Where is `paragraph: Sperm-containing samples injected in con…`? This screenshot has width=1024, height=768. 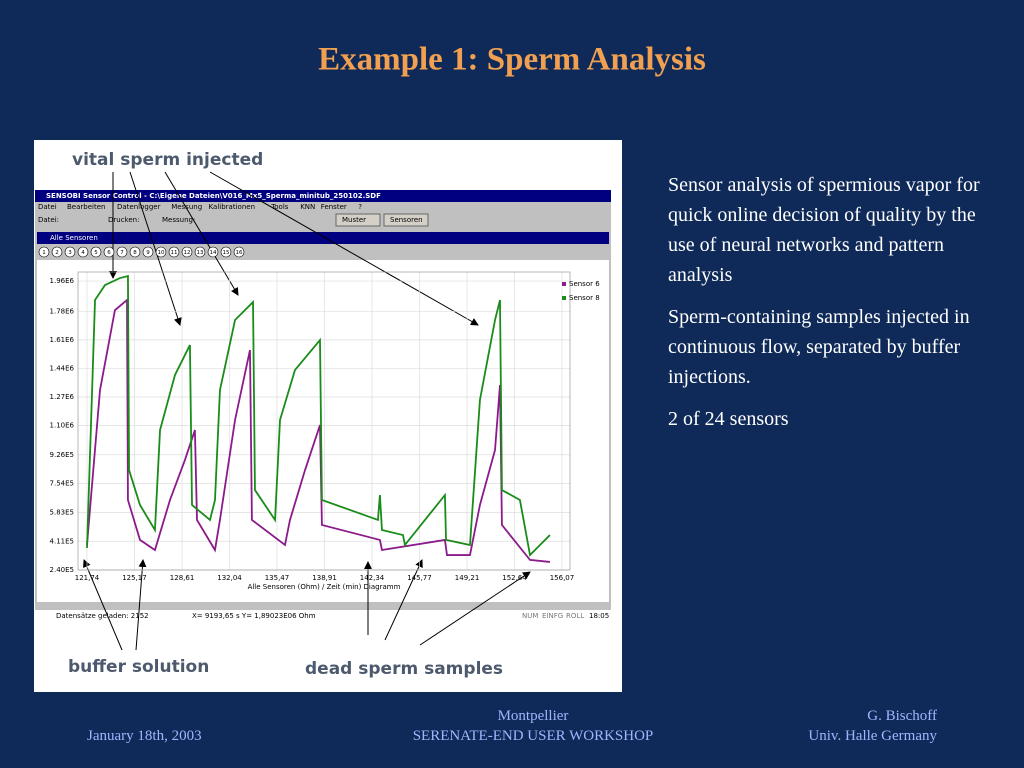 paragraph: Sperm-containing samples injected in con… is located at coordinates (819, 347).